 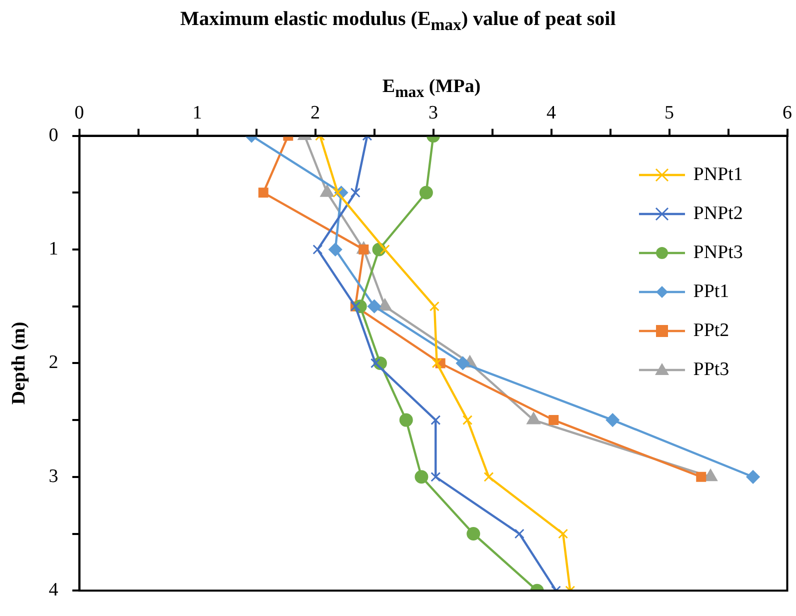 I want to click on x-tick-label: 5, so click(x=669, y=113).